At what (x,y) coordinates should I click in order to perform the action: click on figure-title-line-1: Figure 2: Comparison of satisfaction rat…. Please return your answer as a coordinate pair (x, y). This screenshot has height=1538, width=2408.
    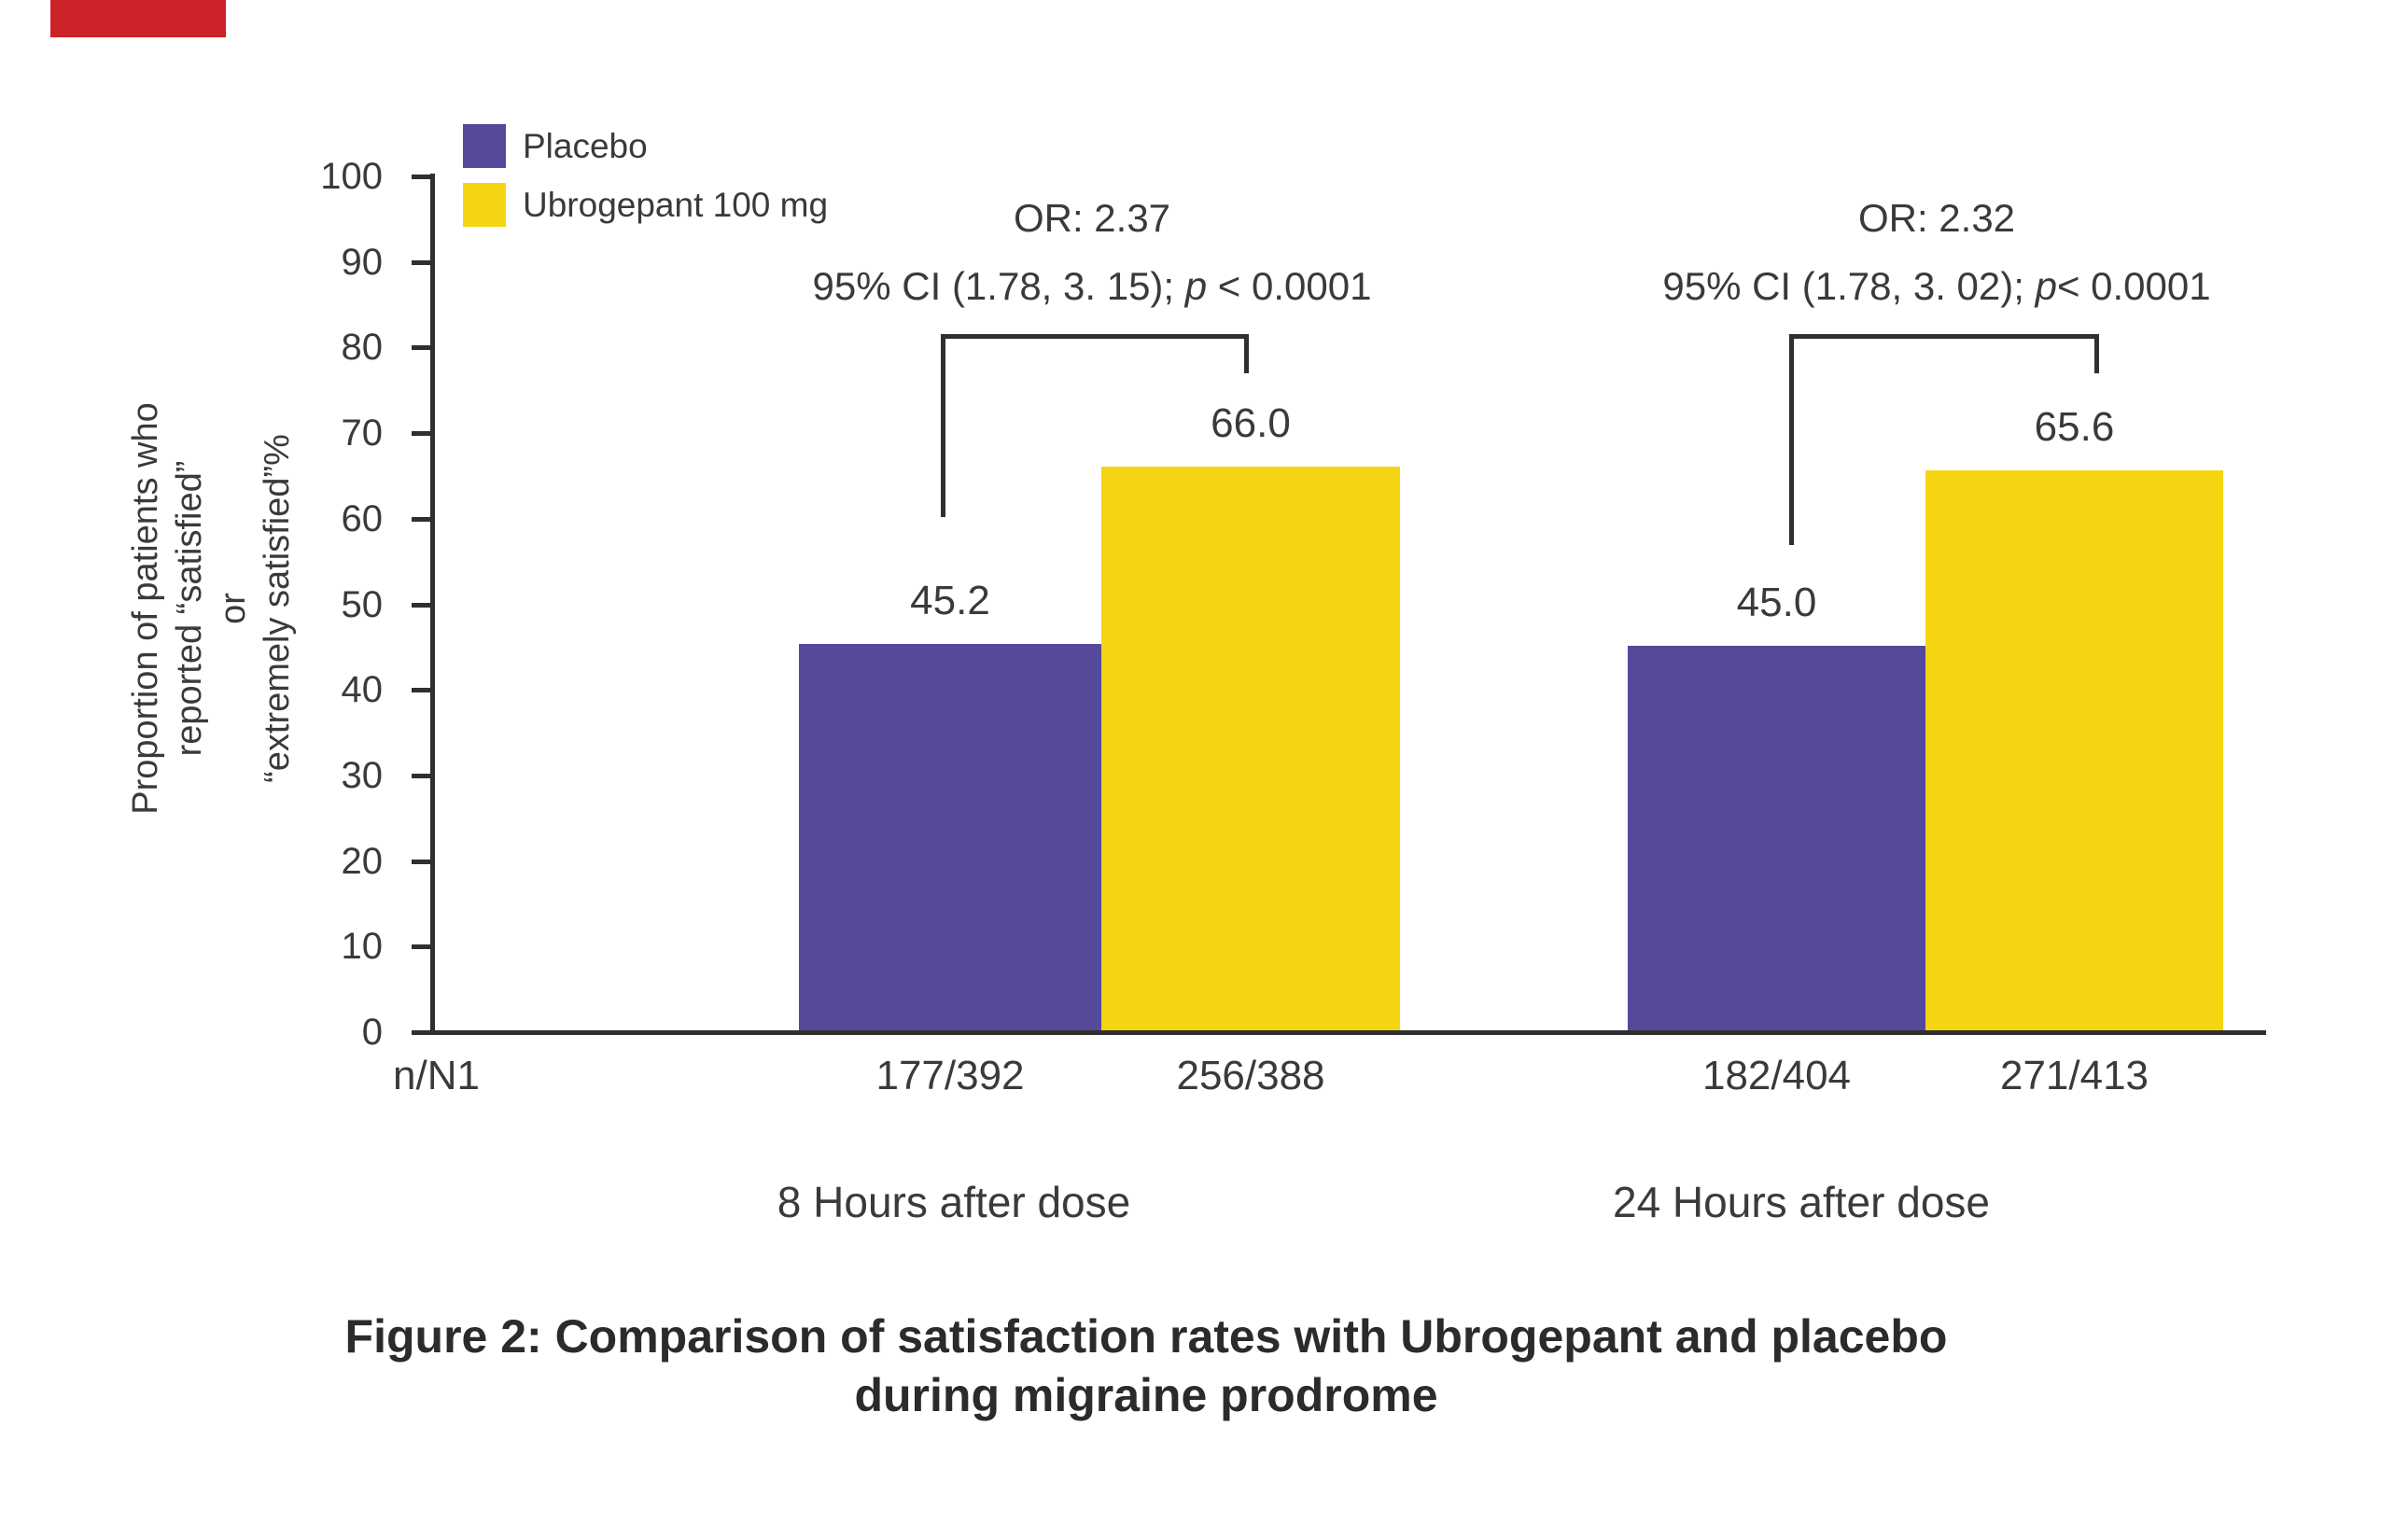
    Looking at the image, I should click on (1146, 1336).